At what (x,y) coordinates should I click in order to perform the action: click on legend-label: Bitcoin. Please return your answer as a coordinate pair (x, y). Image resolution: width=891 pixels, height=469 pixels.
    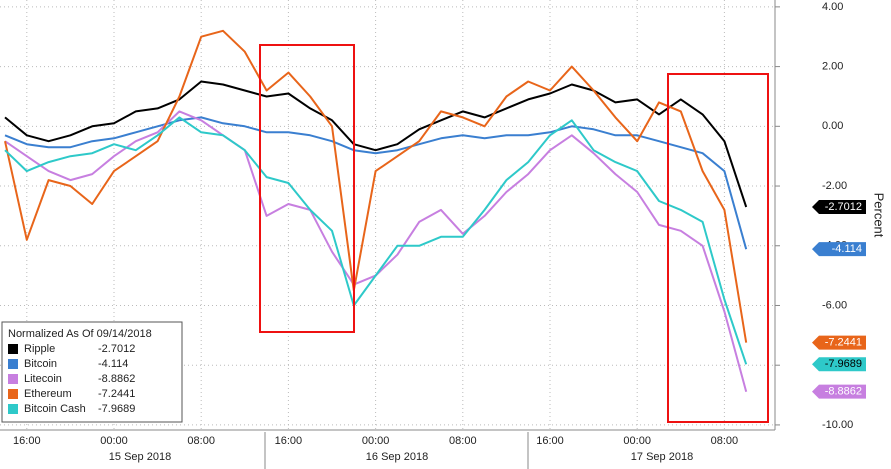
    Looking at the image, I should click on (40, 364).